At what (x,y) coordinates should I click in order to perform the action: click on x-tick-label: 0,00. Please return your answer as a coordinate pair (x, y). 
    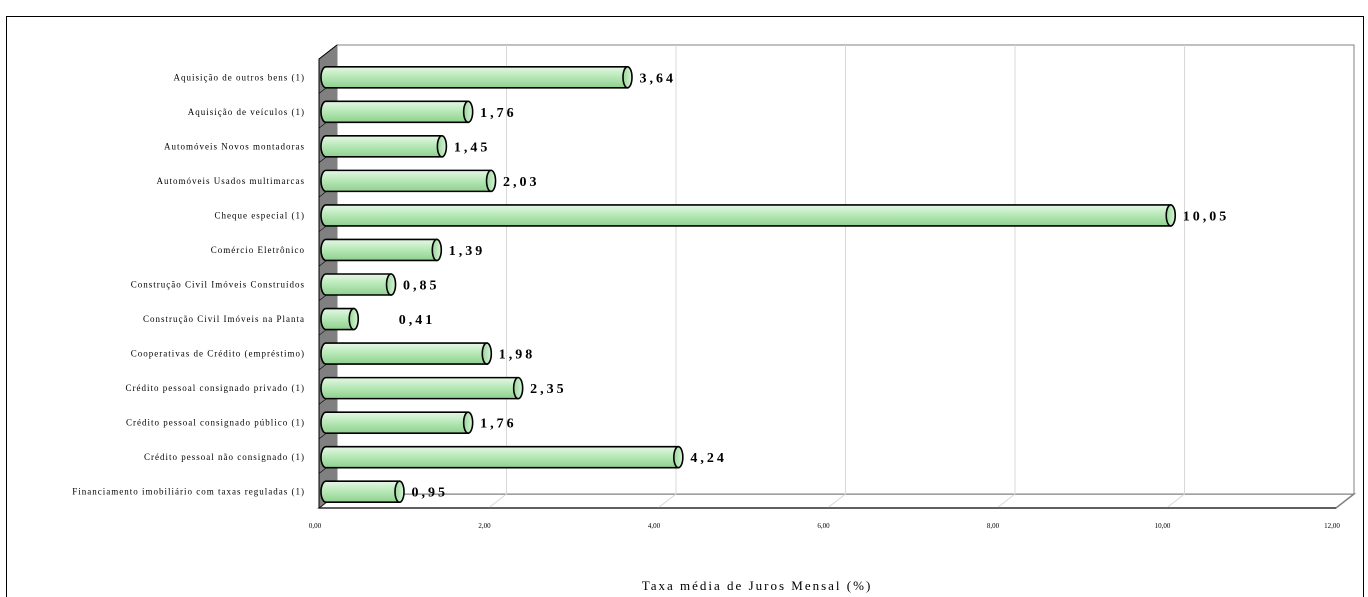
    Looking at the image, I should click on (315, 526).